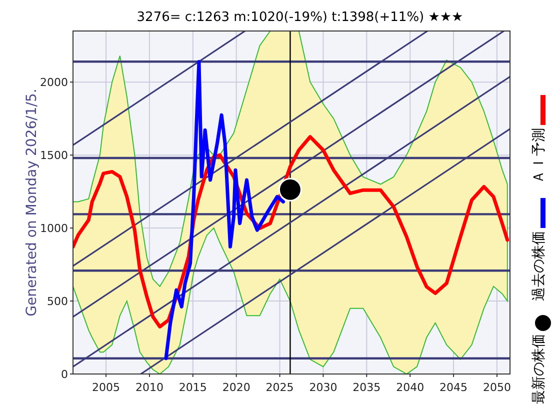 The width and height of the screenshot is (560, 420). I want to click on legend-label: 最新の株価, so click(539, 369).